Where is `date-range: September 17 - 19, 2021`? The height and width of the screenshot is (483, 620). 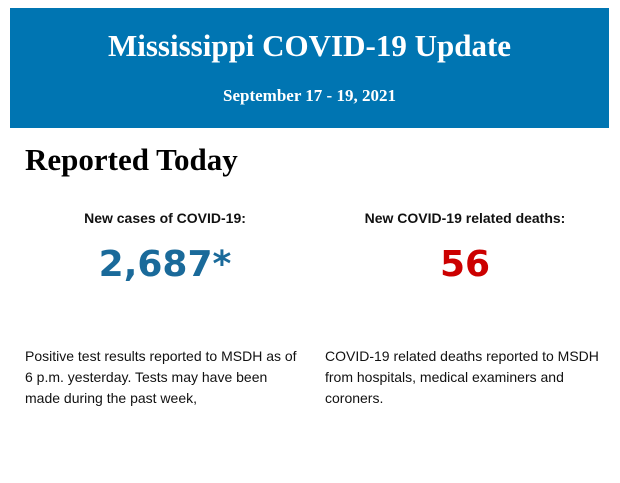
date-range: September 17 - 19, 2021 is located at coordinates (309, 95).